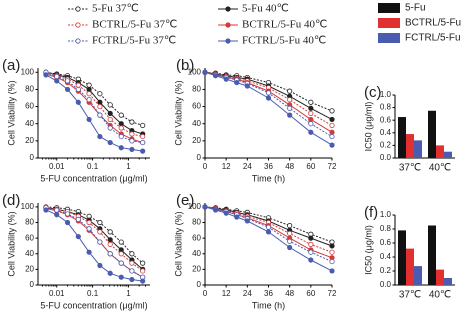  What do you see at coordinates (332, 166) in the screenshot?
I see `x-tick-label: 72` at bounding box center [332, 166].